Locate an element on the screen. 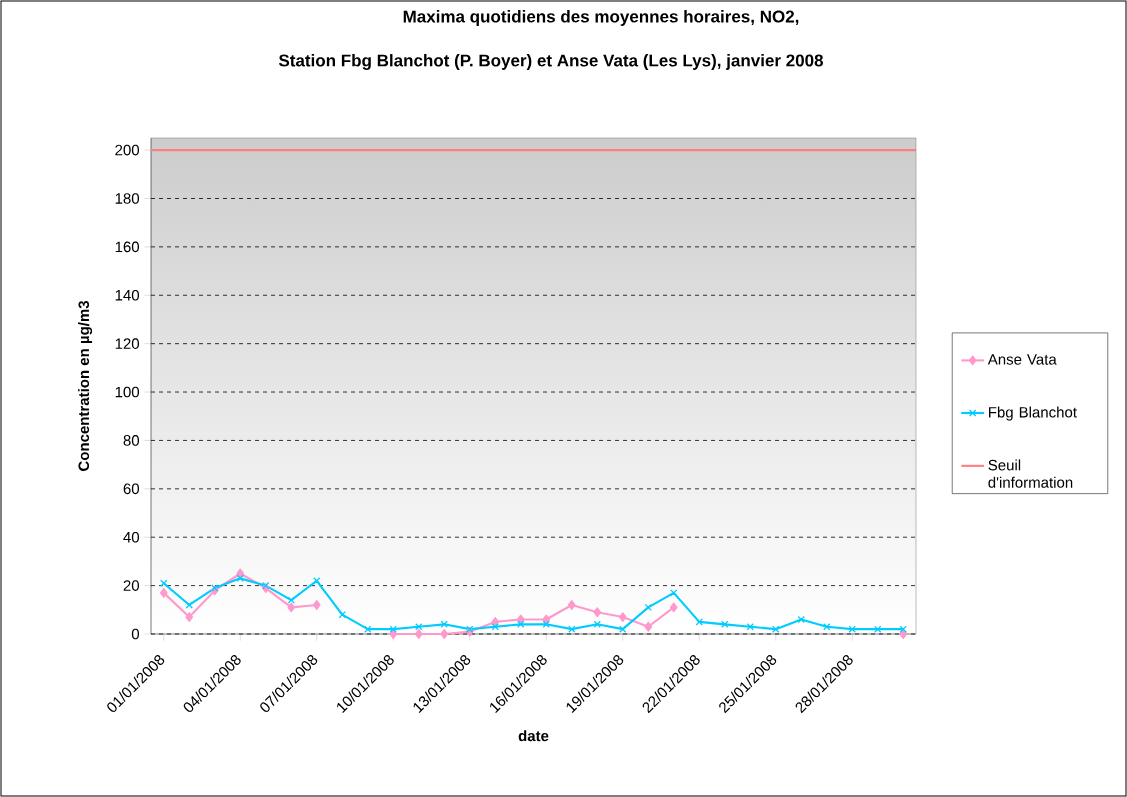 This screenshot has width=1127, height=797. y-tick-label: 140 is located at coordinates (127, 295).